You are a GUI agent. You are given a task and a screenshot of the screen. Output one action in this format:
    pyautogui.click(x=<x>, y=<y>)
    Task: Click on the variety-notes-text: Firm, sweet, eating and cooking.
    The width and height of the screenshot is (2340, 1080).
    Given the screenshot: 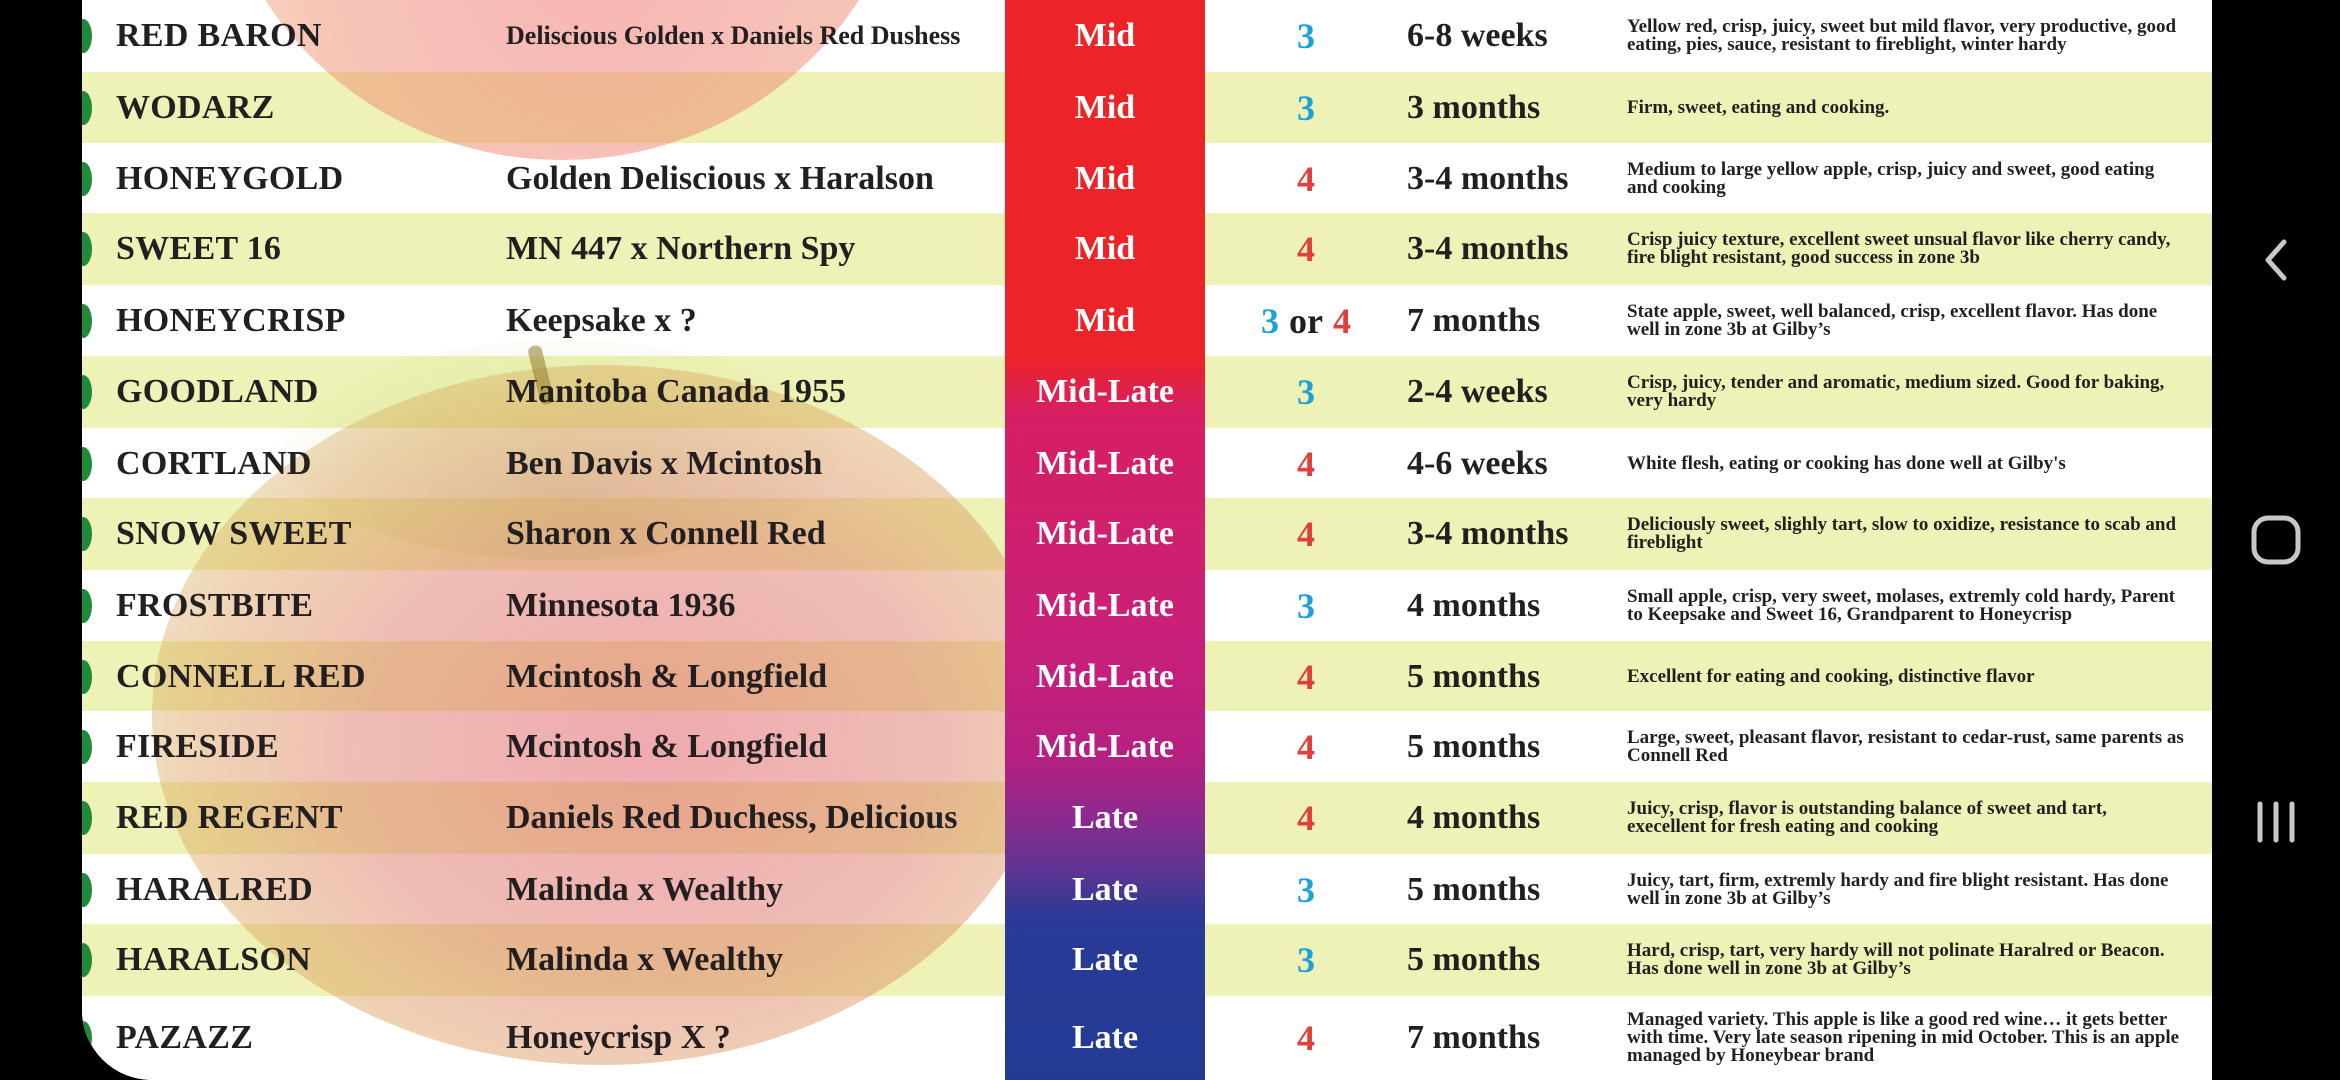 What is the action you would take?
    pyautogui.click(x=1758, y=107)
    